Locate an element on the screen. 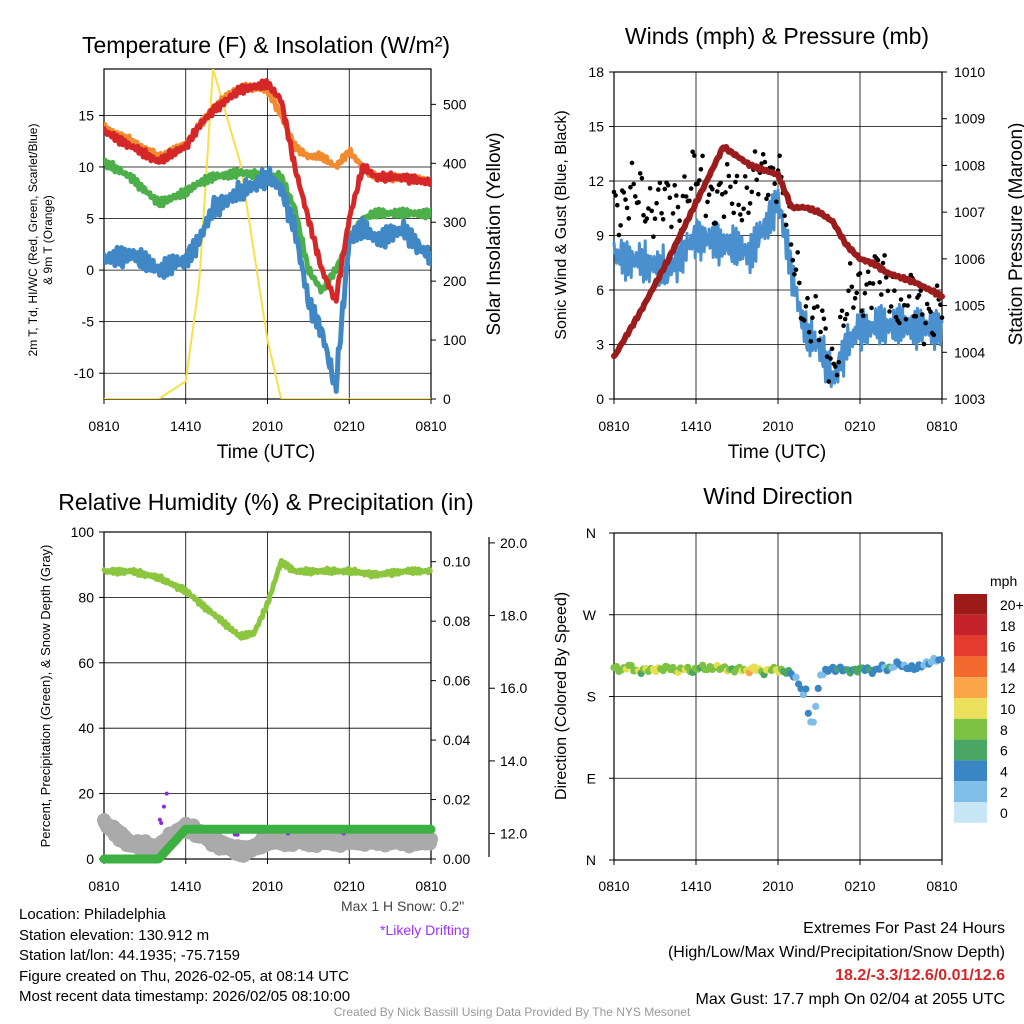  temp-series is located at coordinates (267, 234).